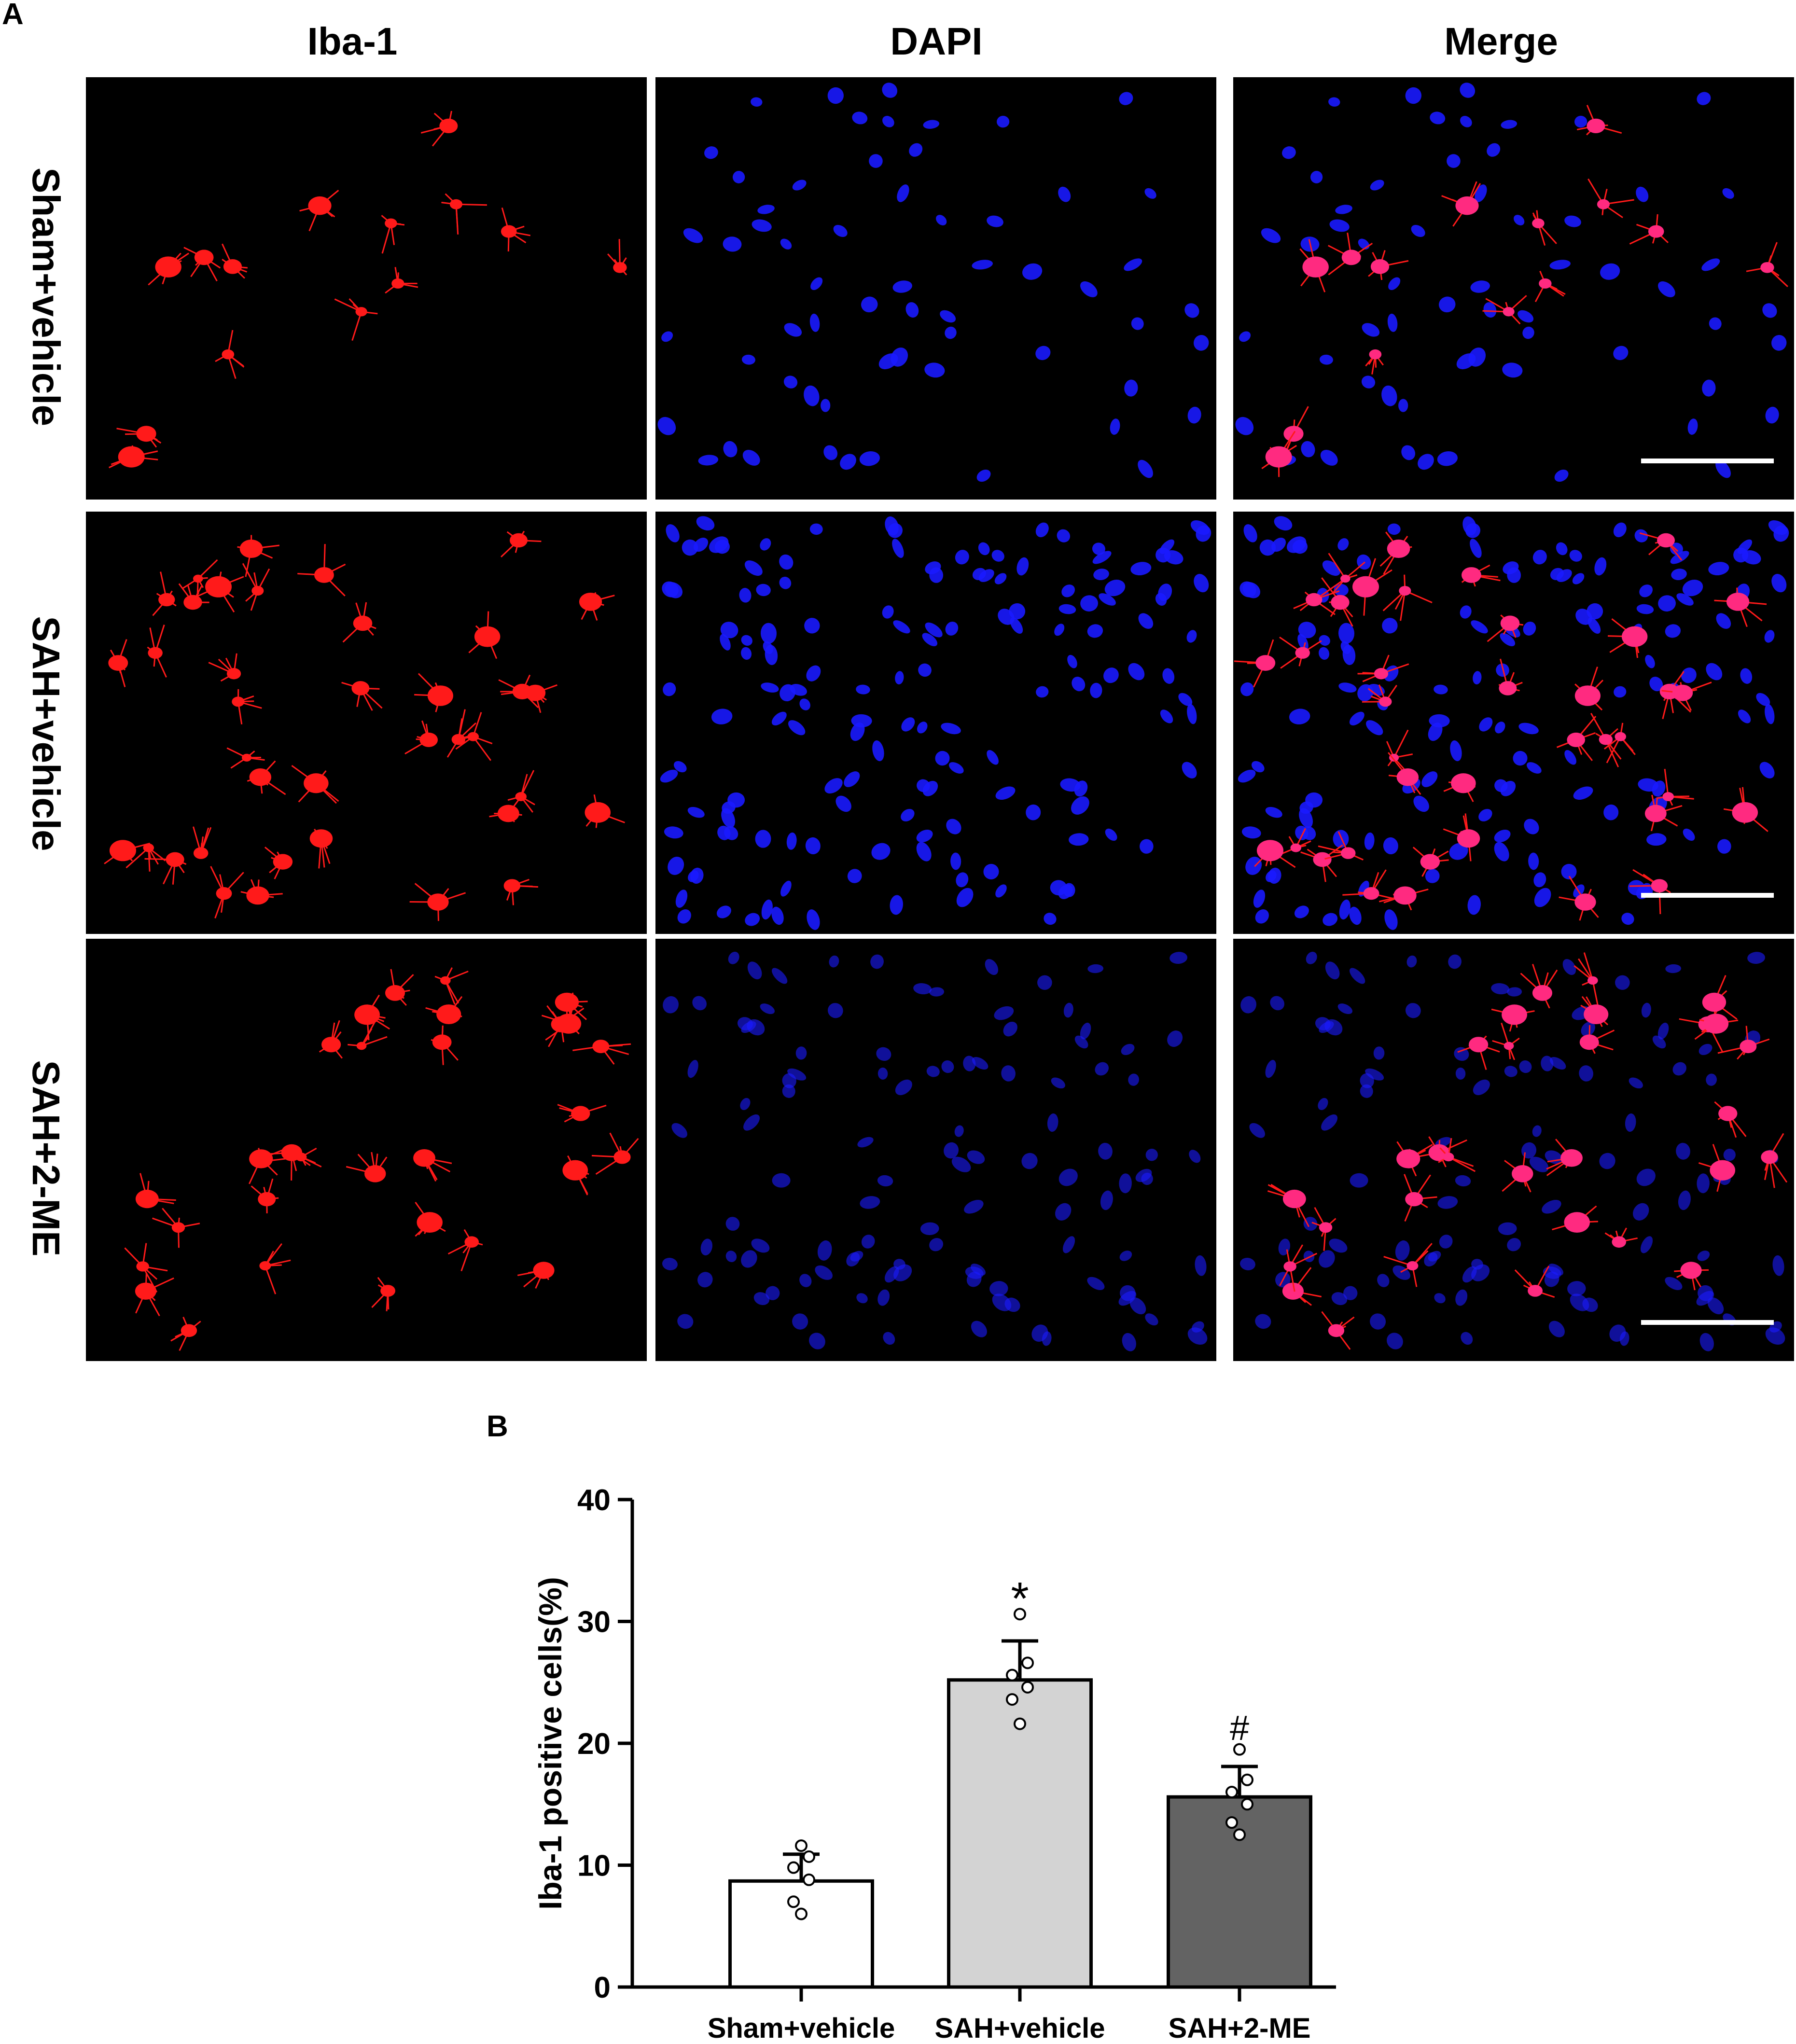 Image resolution: width=1796 pixels, height=2044 pixels. I want to click on y-tick-label: 20, so click(594, 1744).